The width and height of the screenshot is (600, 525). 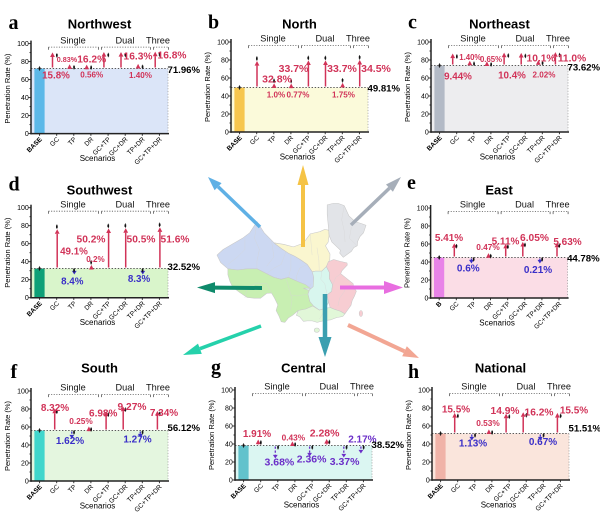 I want to click on svg-text: 16.3%, so click(x=138, y=57).